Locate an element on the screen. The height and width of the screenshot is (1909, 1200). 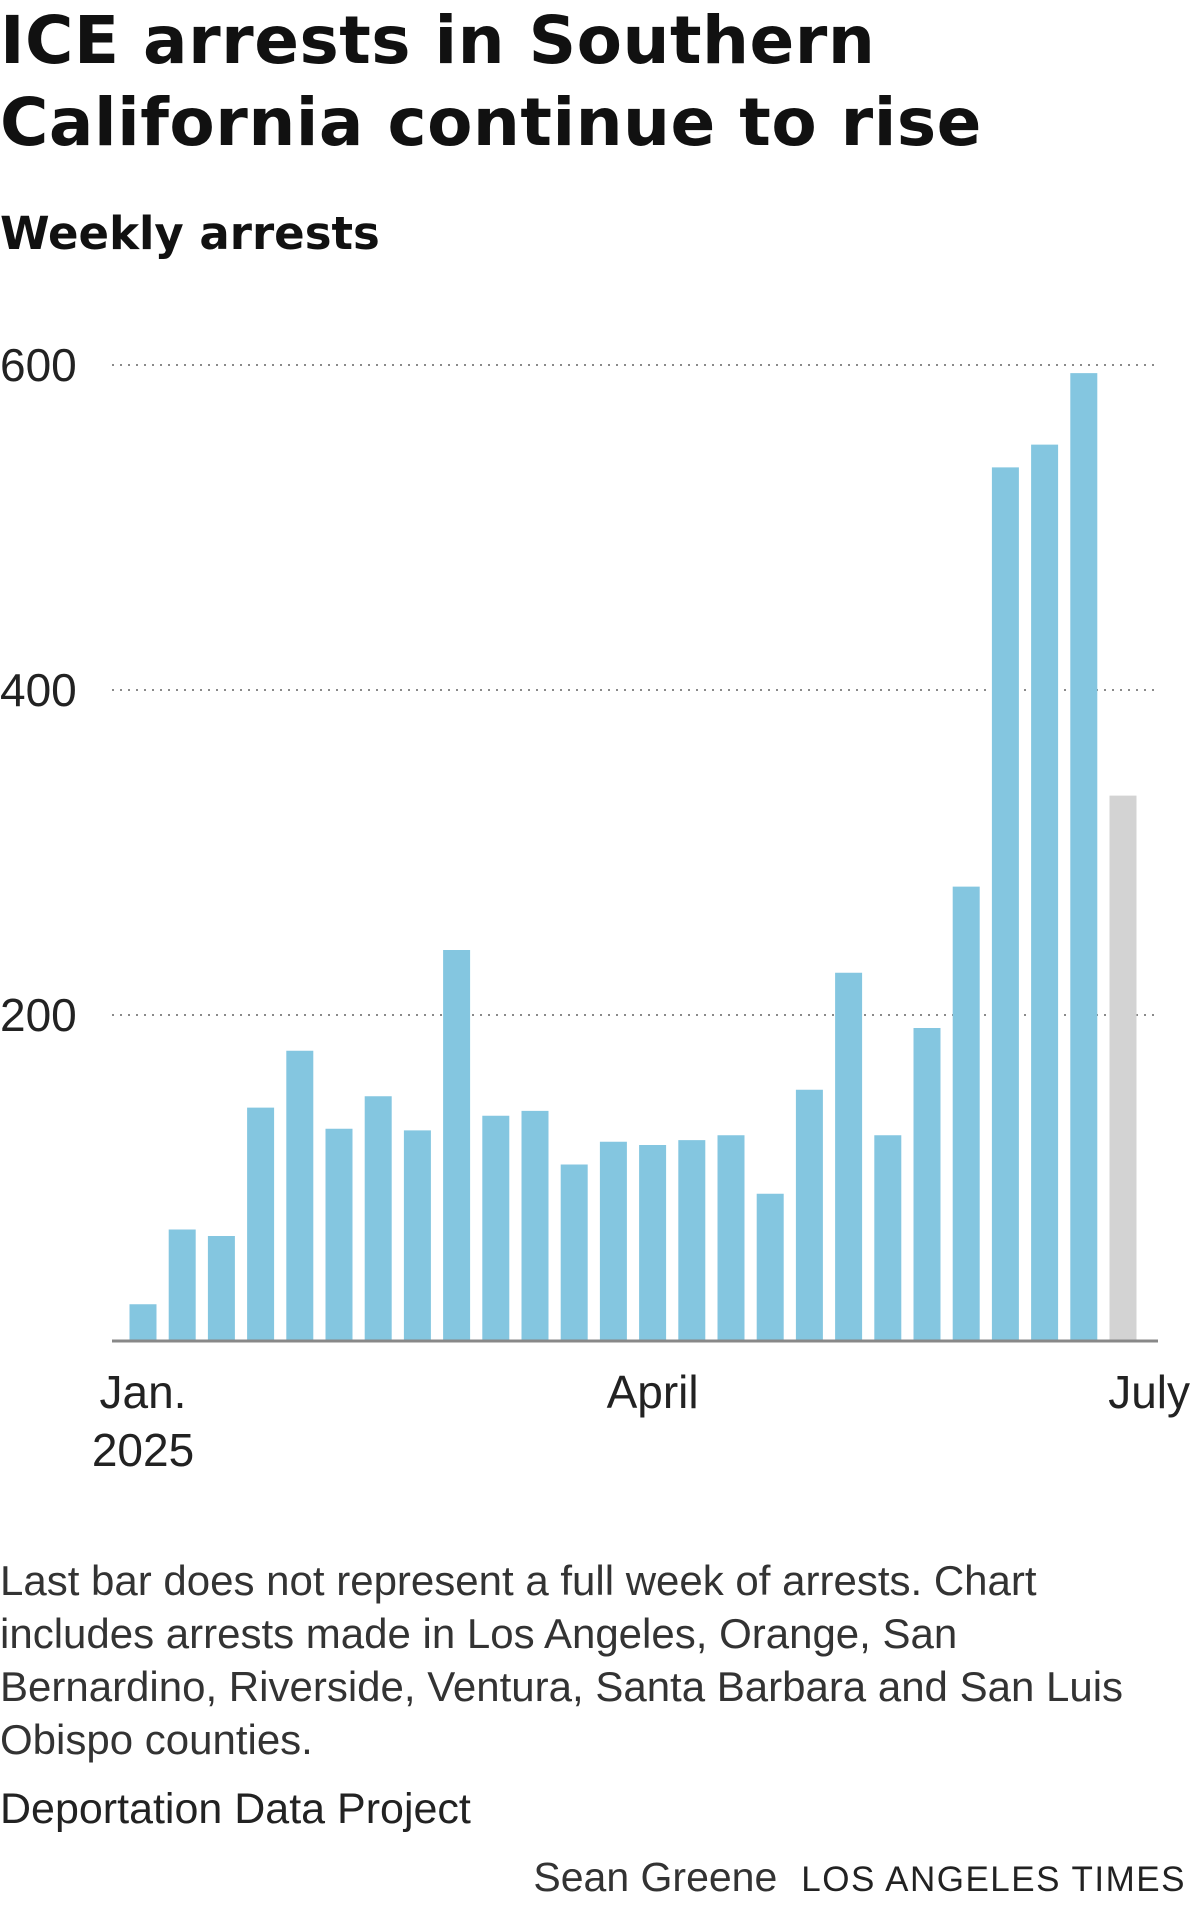
x-tick-label-jan: Jan. 2025 is located at coordinates (143, 1421).